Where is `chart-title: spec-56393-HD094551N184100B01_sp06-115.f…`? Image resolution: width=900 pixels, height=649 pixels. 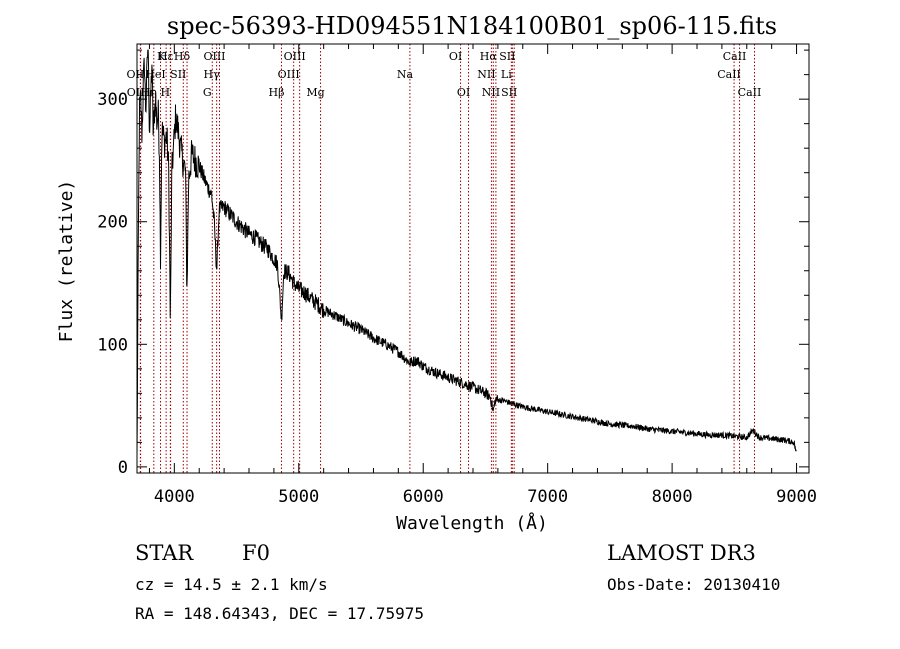 chart-title: spec-56393-HD094551N184100B01_sp06-115.f… is located at coordinates (472, 26).